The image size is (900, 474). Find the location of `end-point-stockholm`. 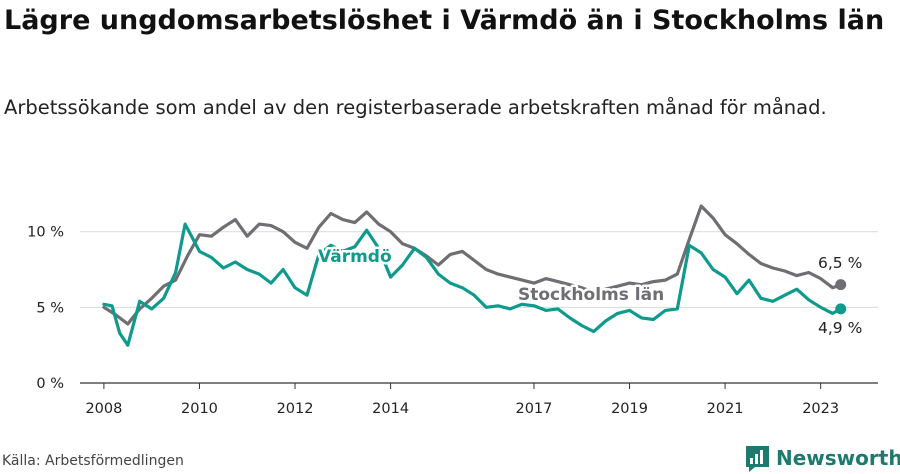

end-point-stockholm is located at coordinates (841, 285).